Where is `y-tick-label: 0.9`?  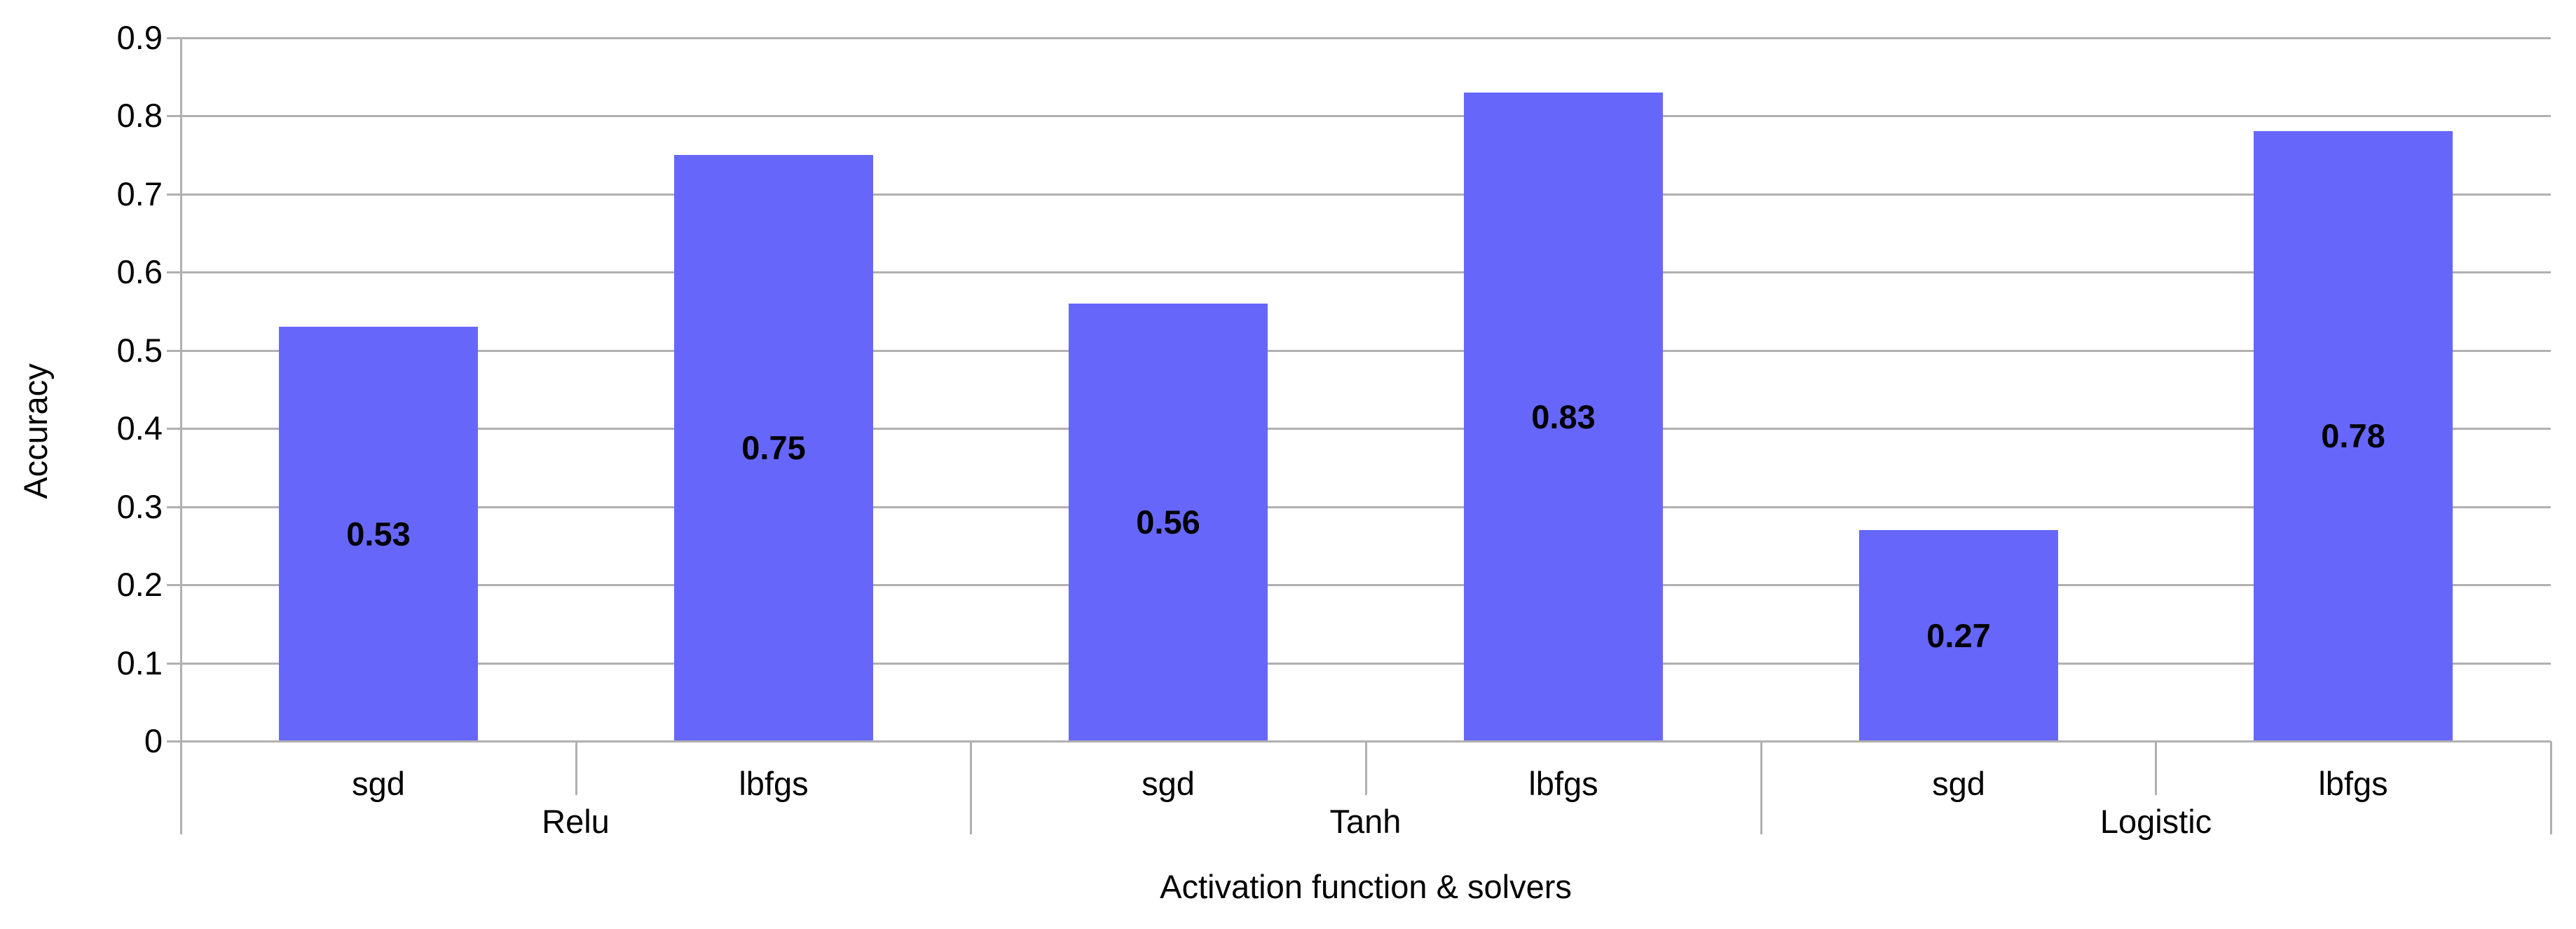 y-tick-label: 0.9 is located at coordinates (139, 37).